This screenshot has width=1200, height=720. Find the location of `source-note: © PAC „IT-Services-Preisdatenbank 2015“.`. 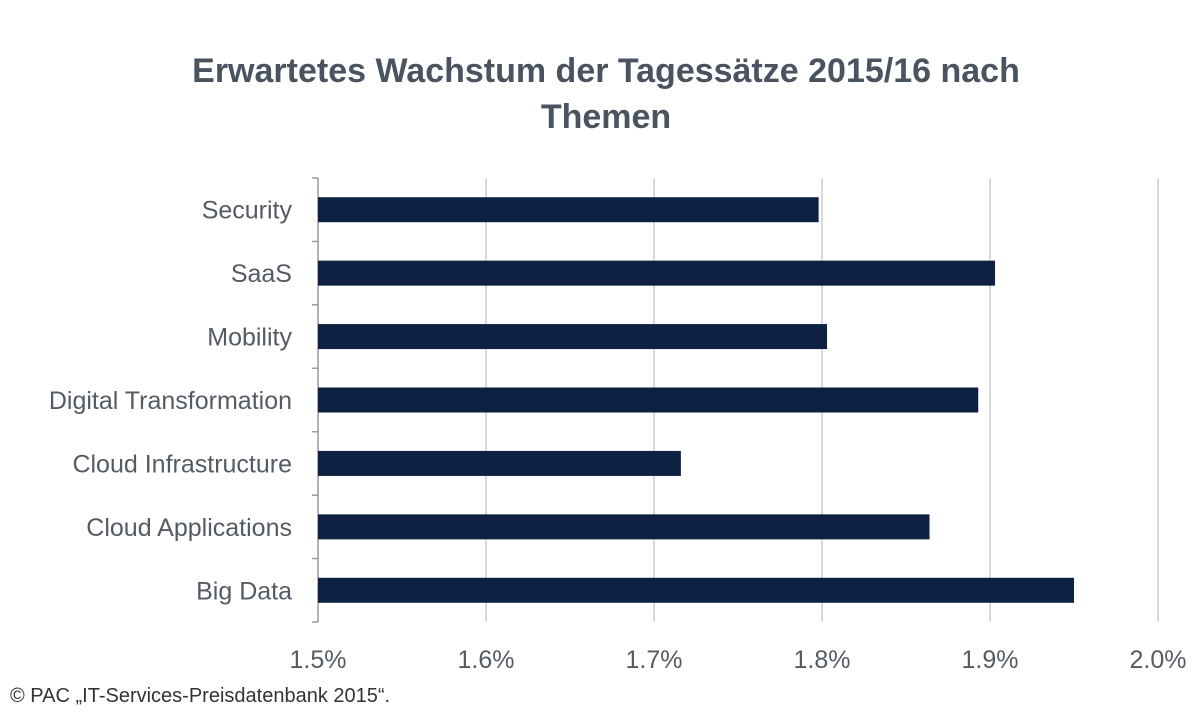

source-note: © PAC „IT-Services-Preisdatenbank 2015“. is located at coordinates (200, 696).